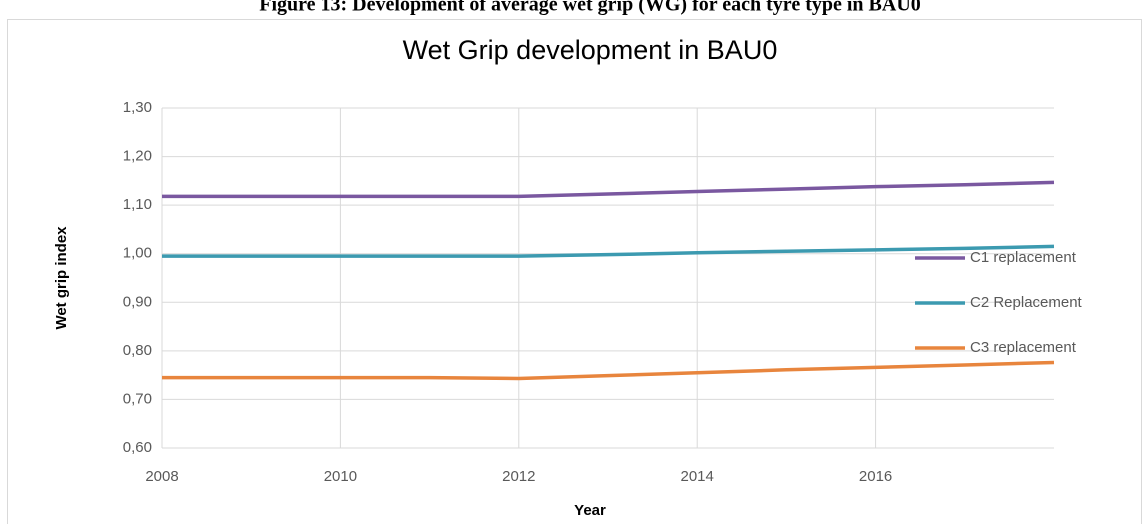 The image size is (1147, 524). Describe the element at coordinates (1023, 347) in the screenshot. I see `legend-label: C3 replacement` at that location.